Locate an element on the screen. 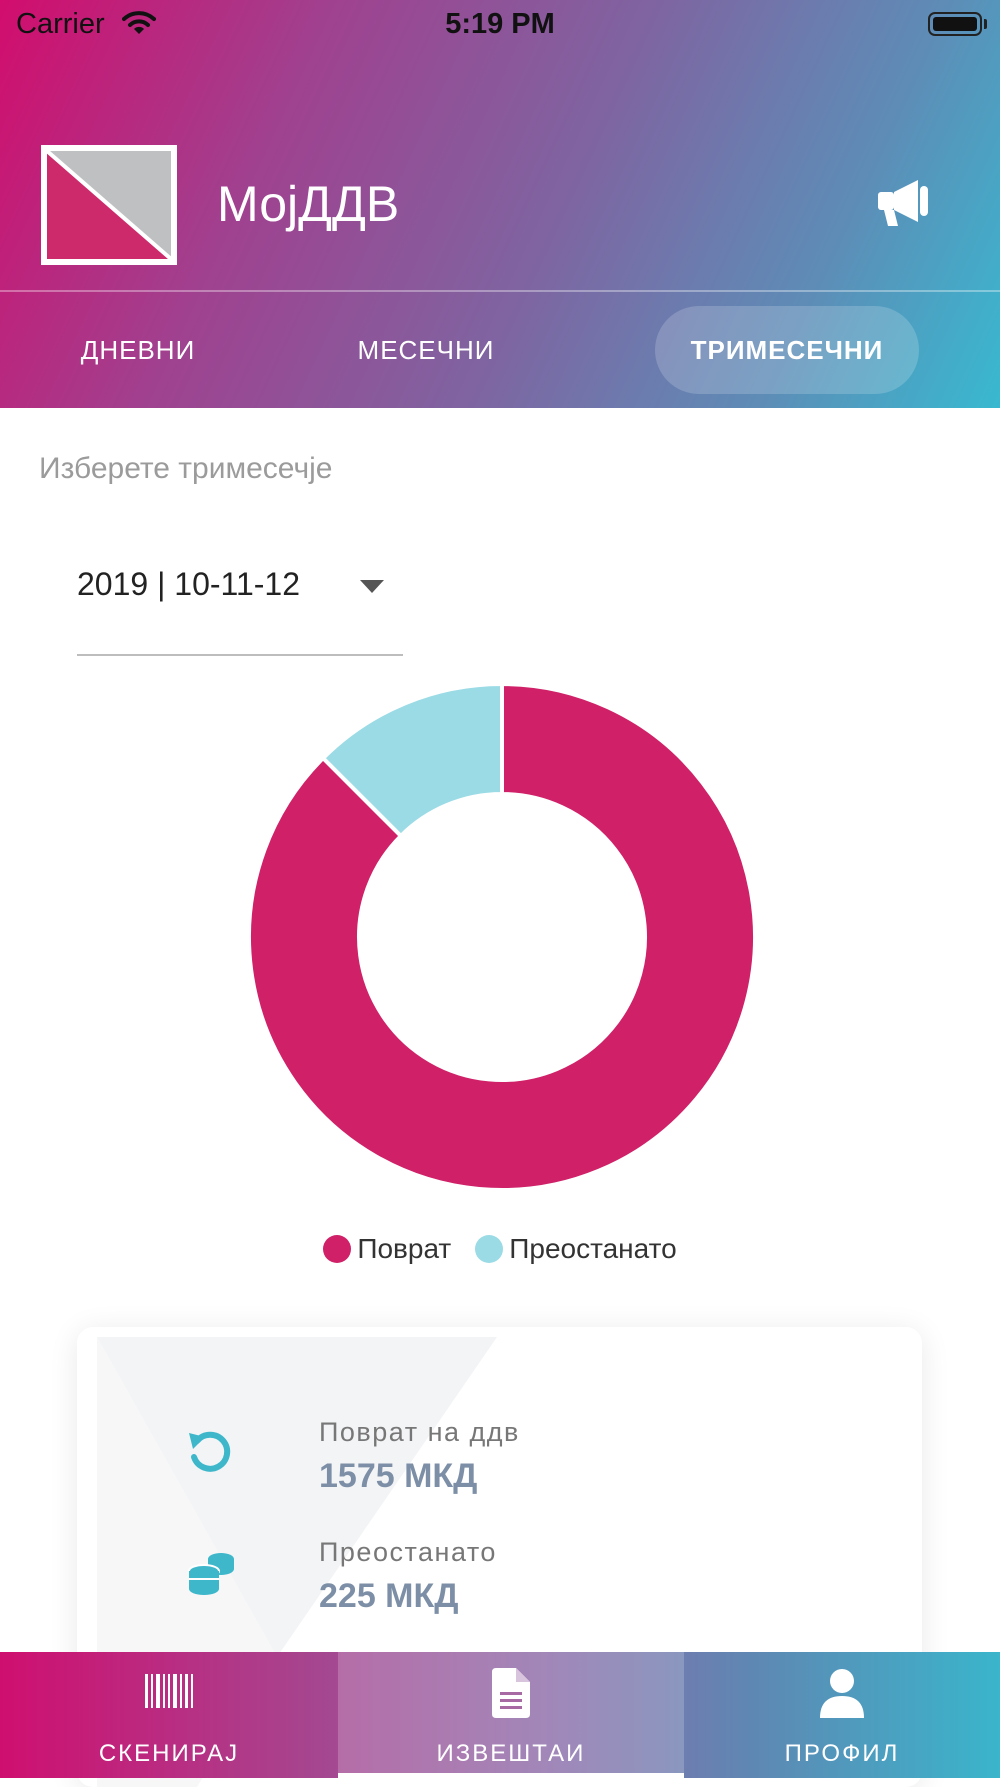  status-time: 5:19 PM is located at coordinates (500, 24).